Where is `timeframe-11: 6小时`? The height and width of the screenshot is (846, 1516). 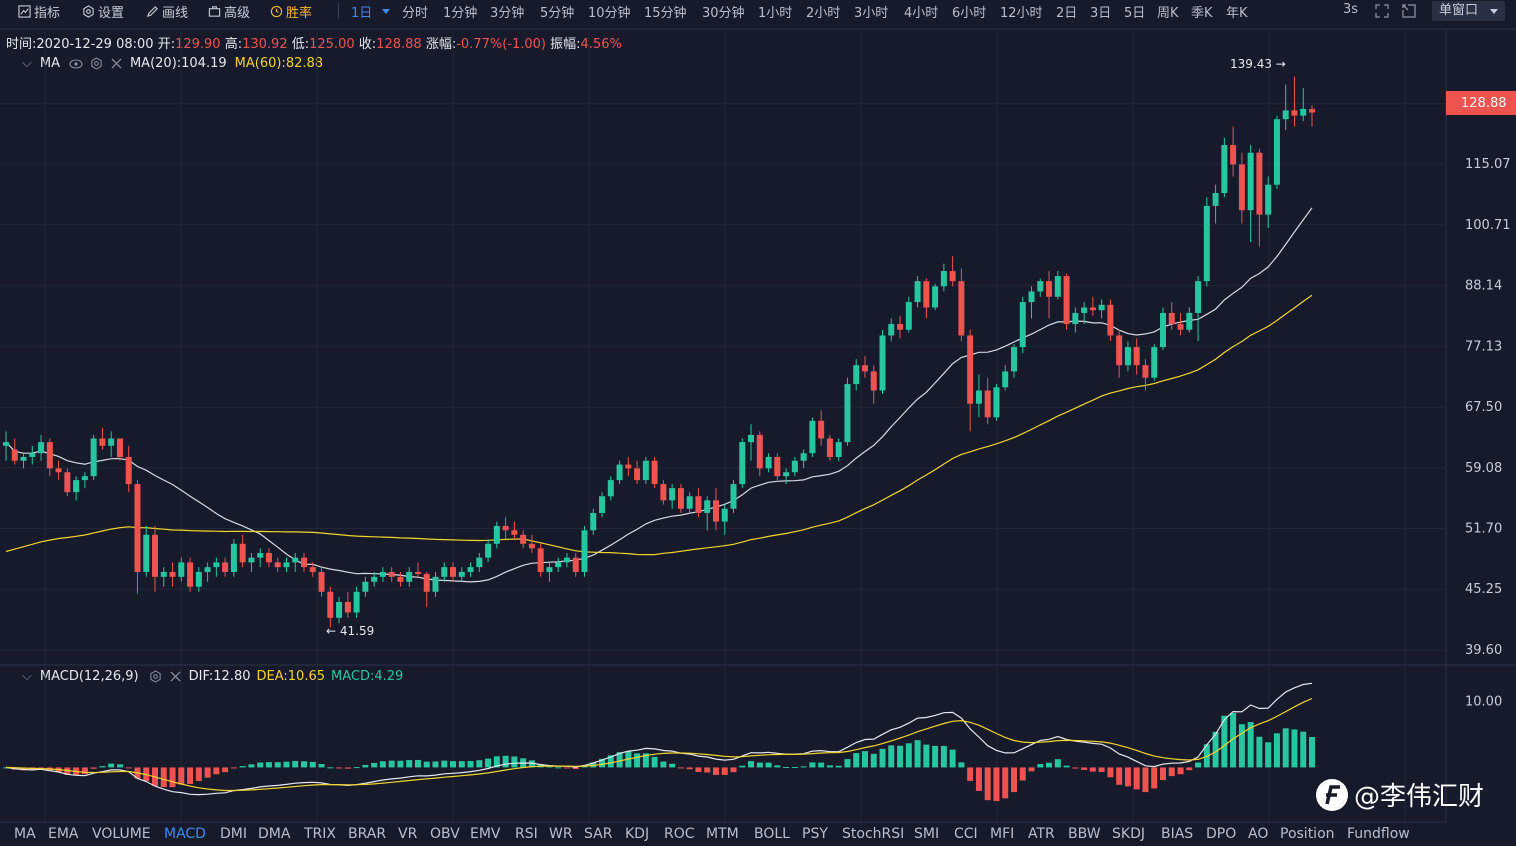 timeframe-11: 6小时 is located at coordinates (969, 13).